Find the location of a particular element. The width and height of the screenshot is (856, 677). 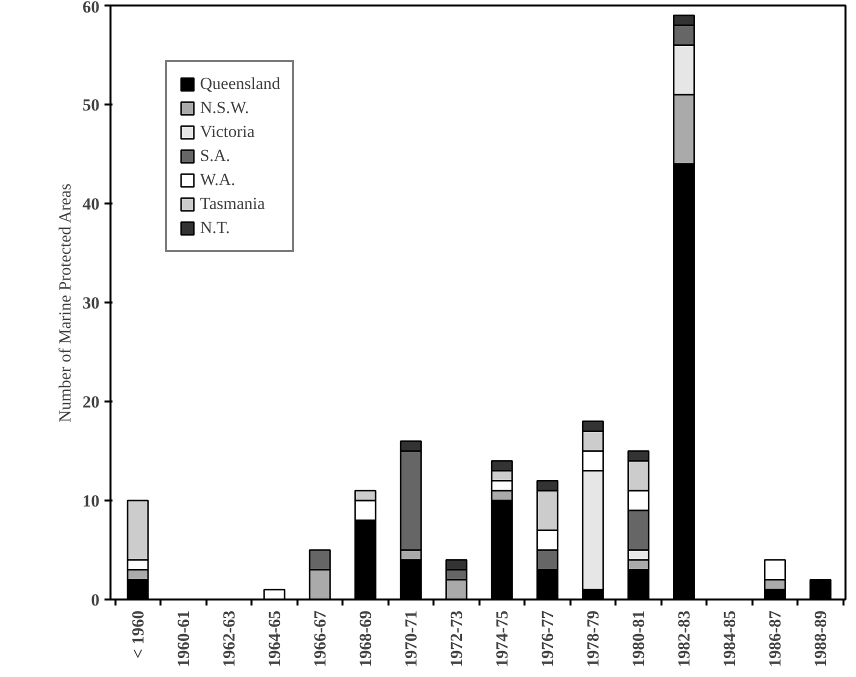

legend-label: Queensland is located at coordinates (240, 84).